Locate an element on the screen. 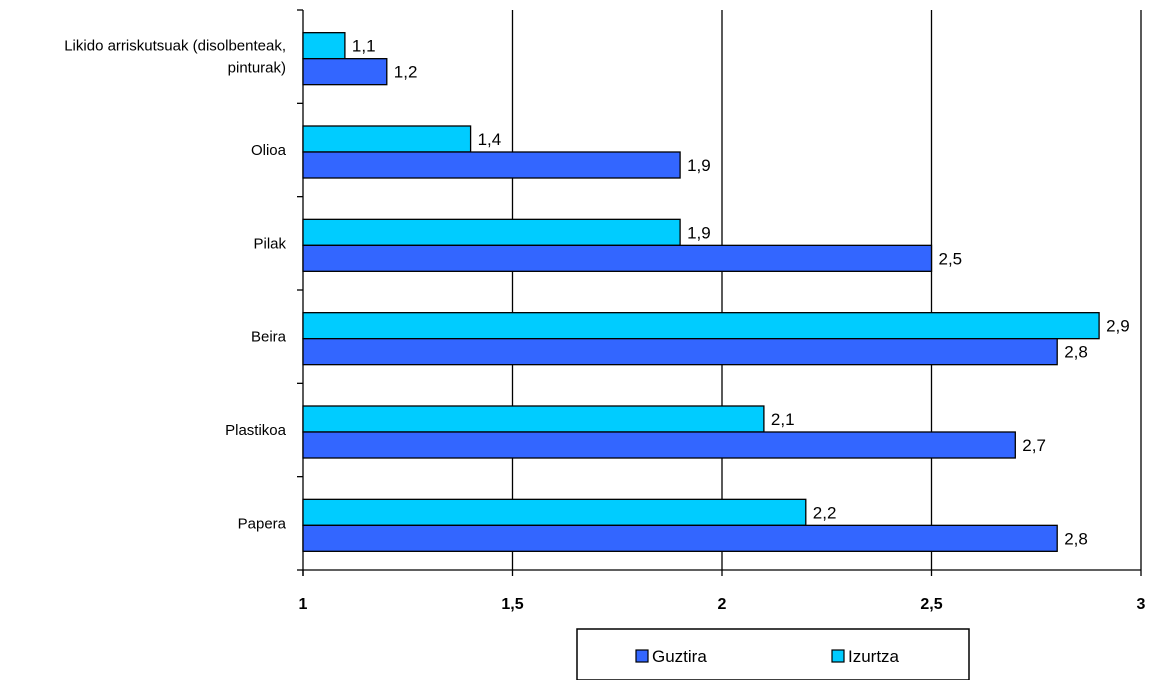  data-label: 2,5 is located at coordinates (951, 258).